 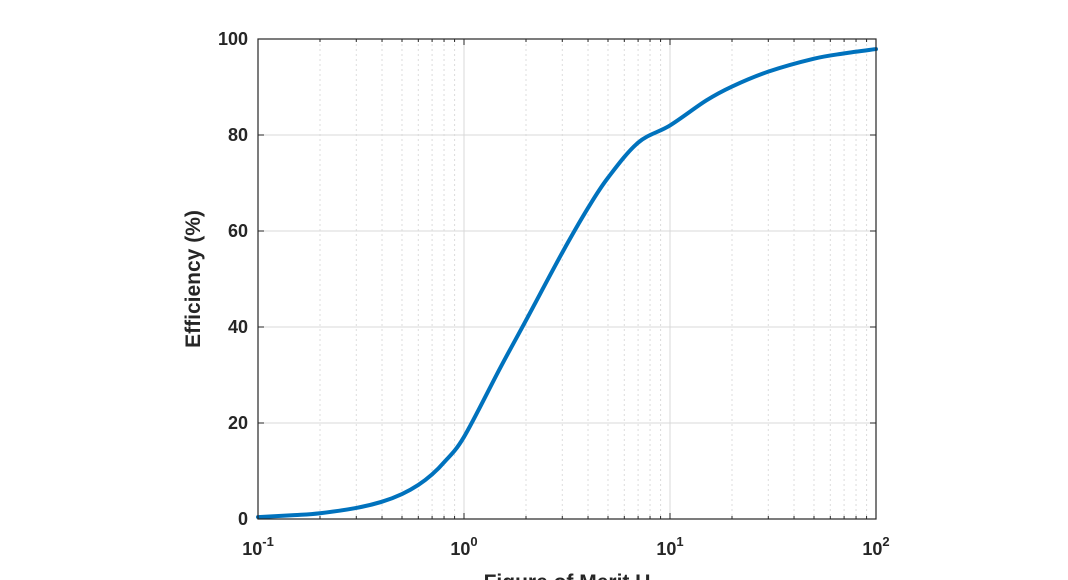 I want to click on y-tick-label: 20, so click(x=238, y=423).